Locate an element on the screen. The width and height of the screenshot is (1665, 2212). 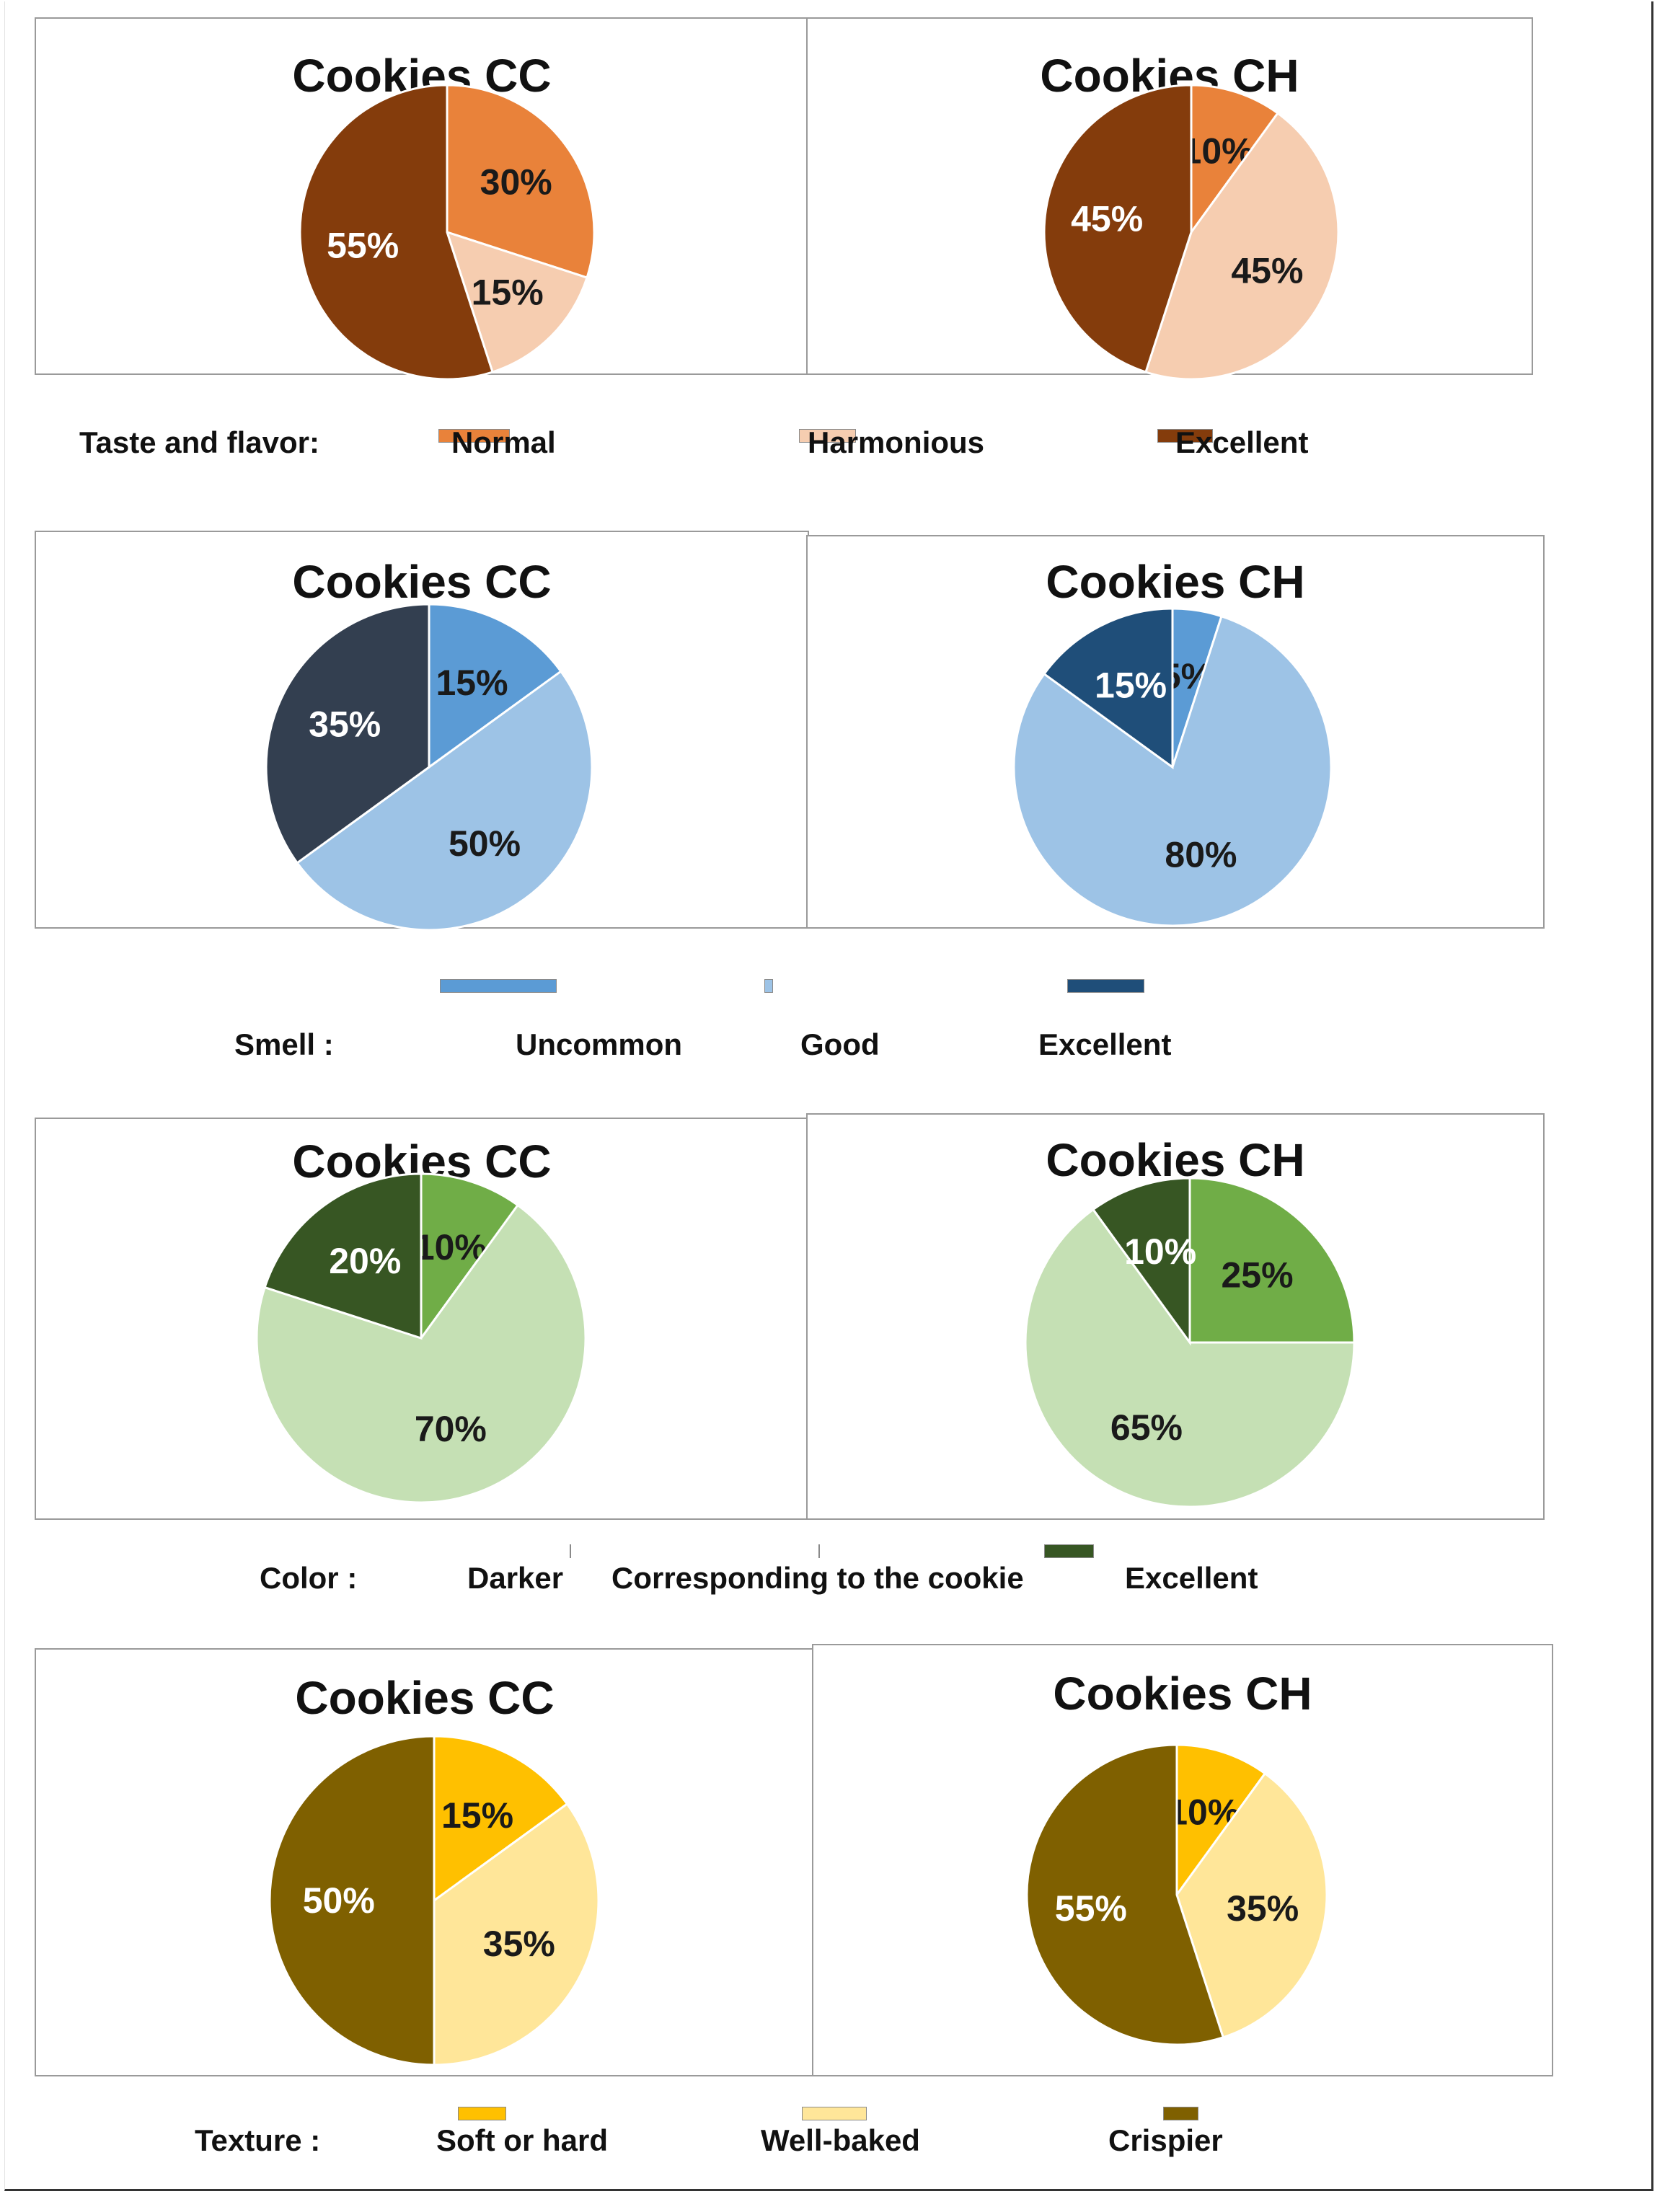
chart-panel-taste-ch: Cookies CH is located at coordinates (1169, 196).